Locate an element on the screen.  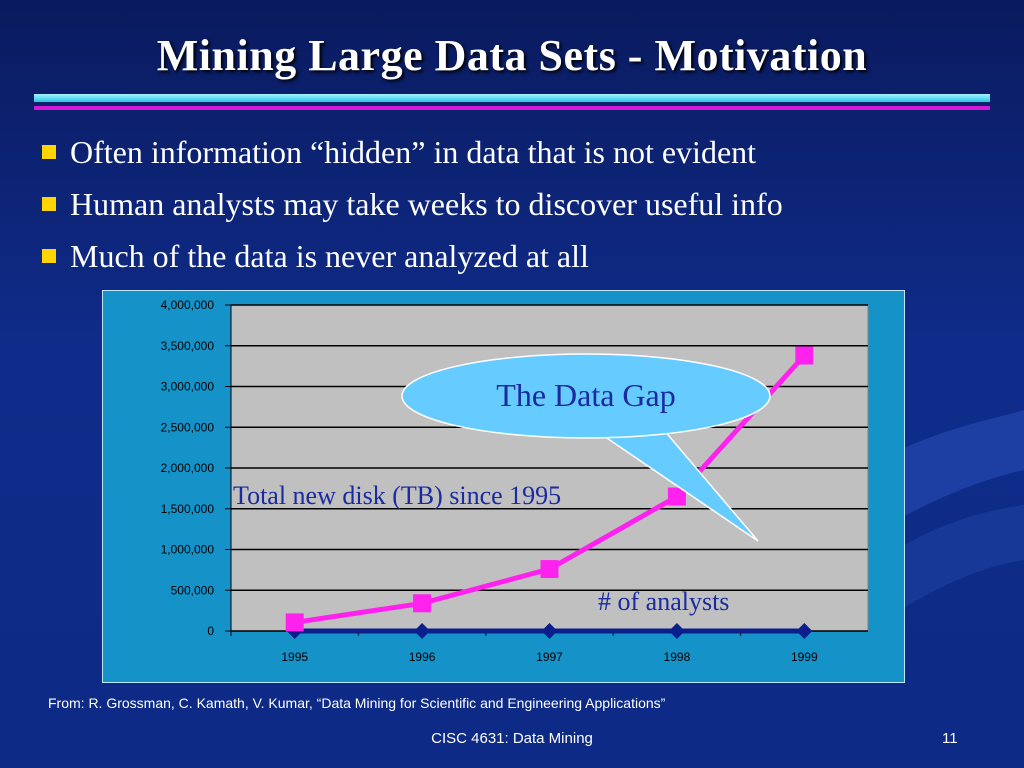
y-tick-label: 500,000 is located at coordinates (193, 590).